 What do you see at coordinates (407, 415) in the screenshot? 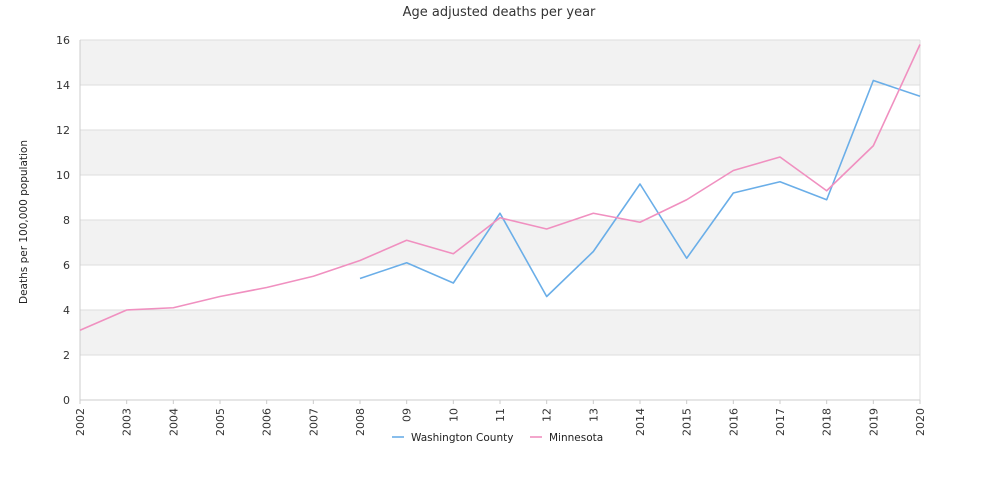
I see `x-tick-label: 09` at bounding box center [407, 415].